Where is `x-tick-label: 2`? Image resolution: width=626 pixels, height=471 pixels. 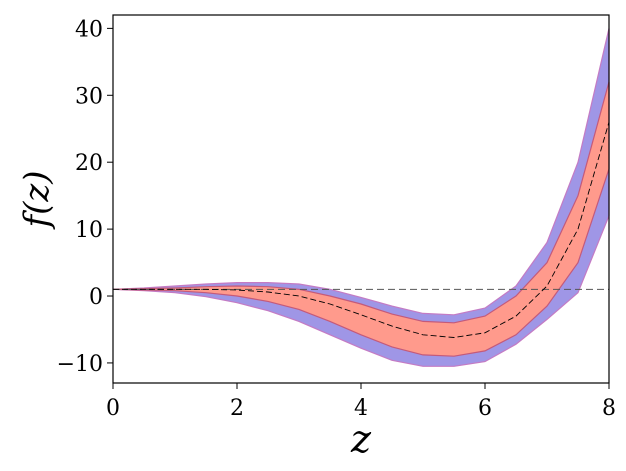
x-tick-label: 2 is located at coordinates (237, 408).